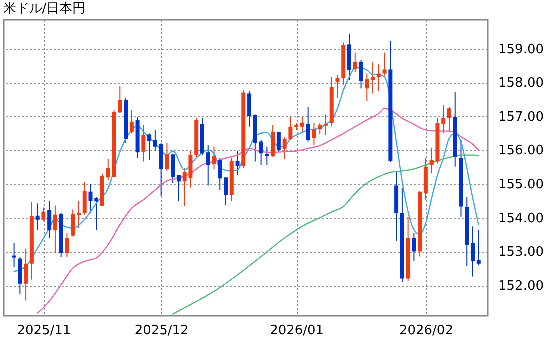  What do you see at coordinates (521, 252) in the screenshot?
I see `y-tick-label: 153.00` at bounding box center [521, 252].